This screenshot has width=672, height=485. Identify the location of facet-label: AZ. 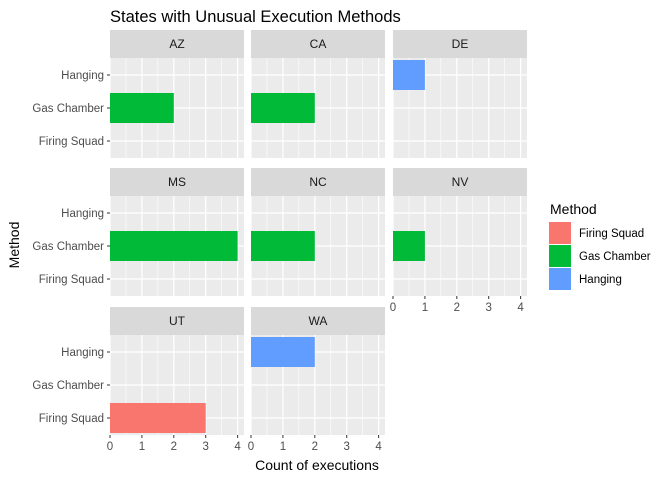
(176, 44).